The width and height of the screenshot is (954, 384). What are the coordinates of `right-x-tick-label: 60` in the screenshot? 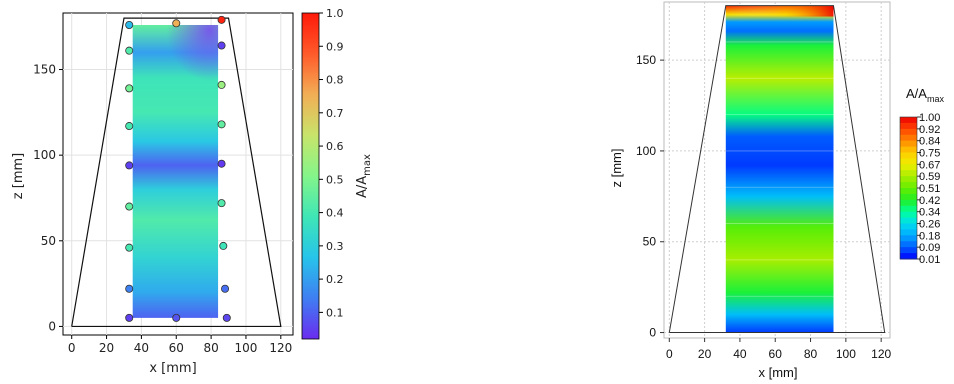 It's located at (776, 354).